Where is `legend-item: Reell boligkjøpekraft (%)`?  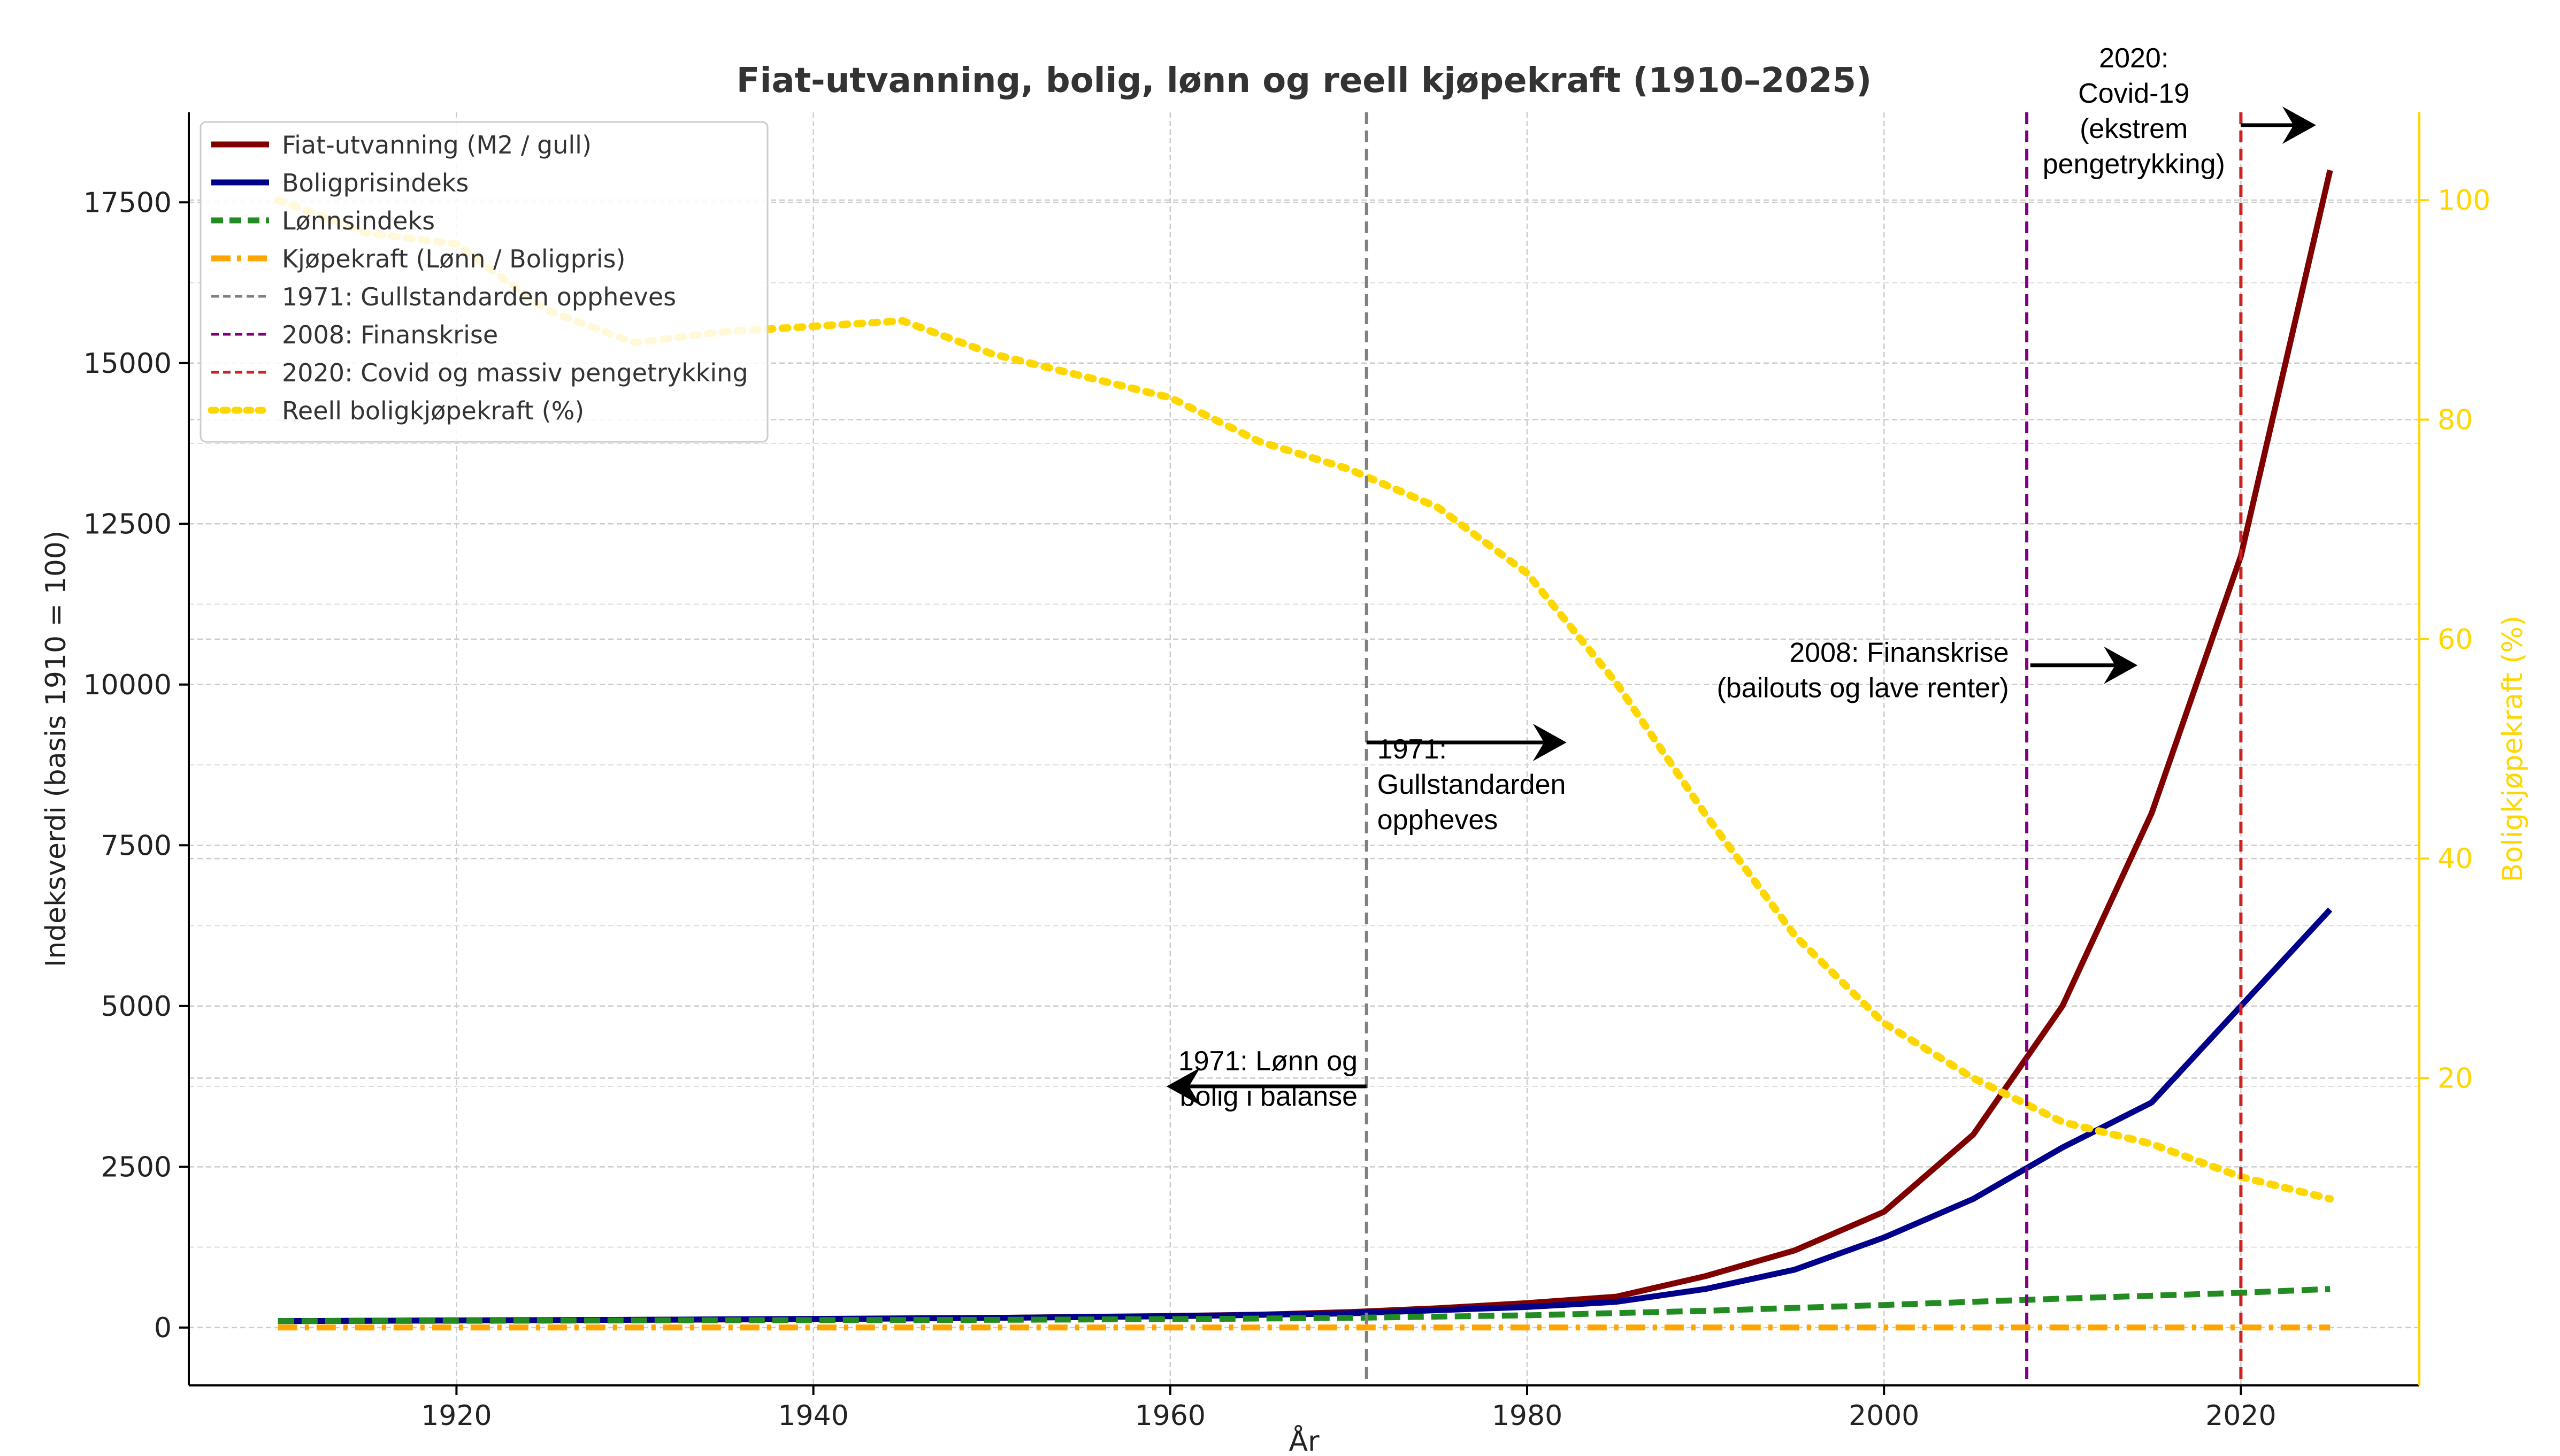
legend-item: Reell boligkjøpekraft (%) is located at coordinates (396, 410).